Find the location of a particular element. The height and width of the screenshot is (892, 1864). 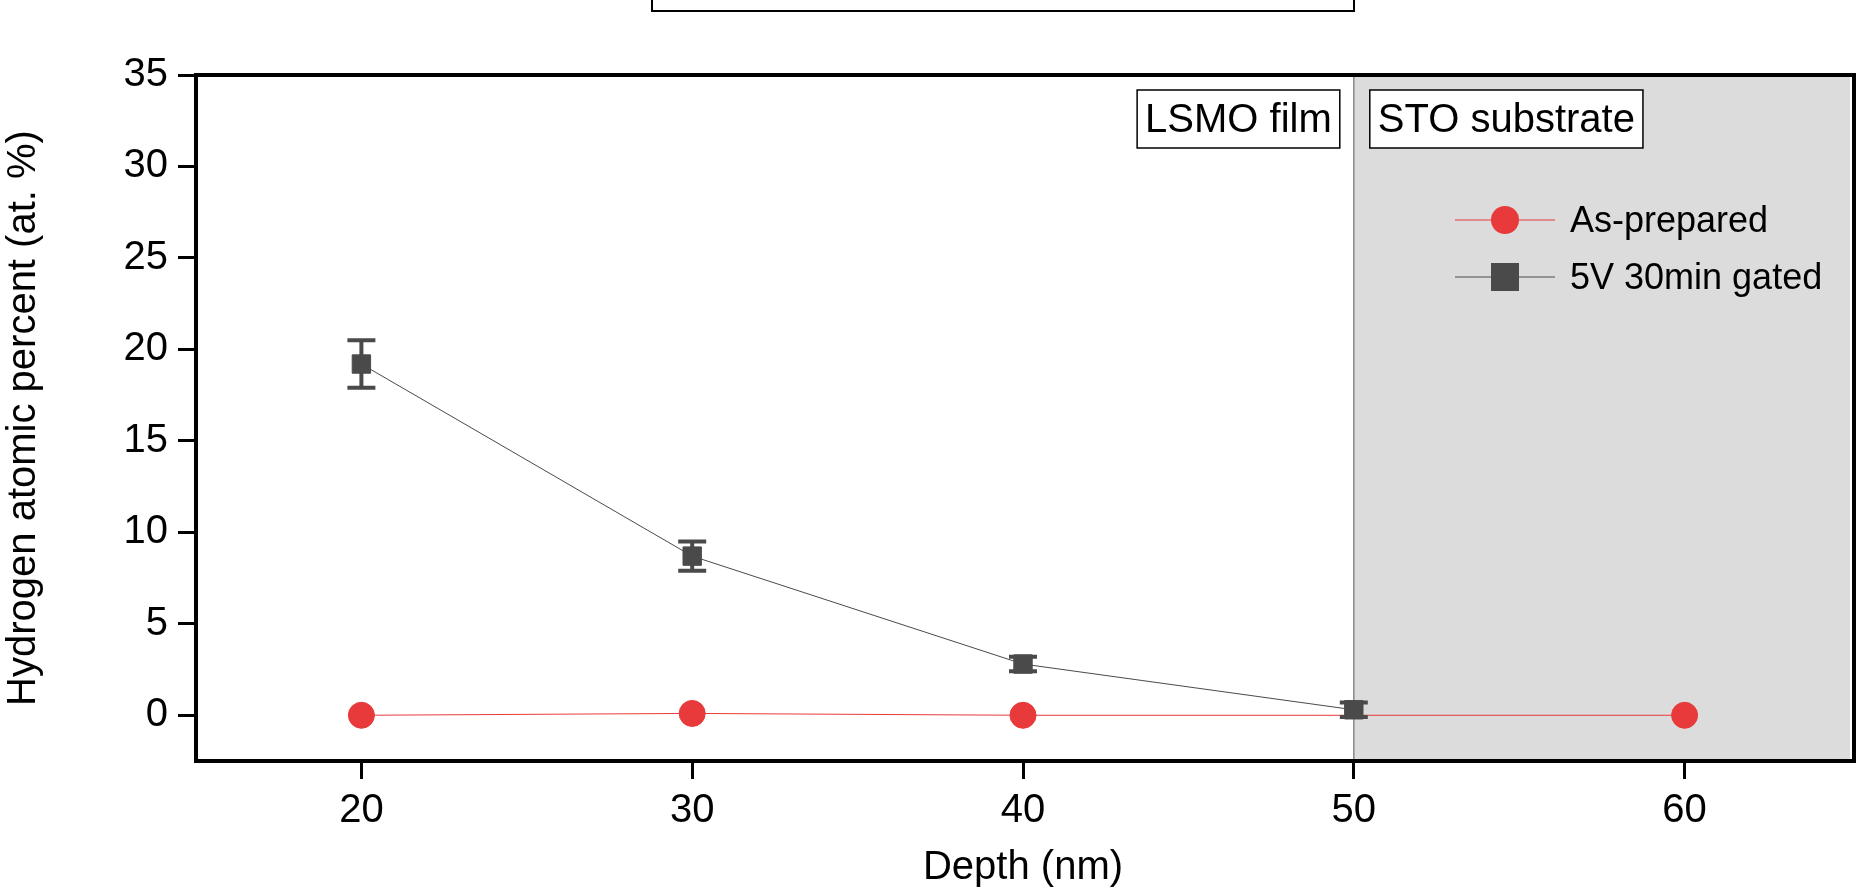

x-tick-label: 20 is located at coordinates (361, 808).